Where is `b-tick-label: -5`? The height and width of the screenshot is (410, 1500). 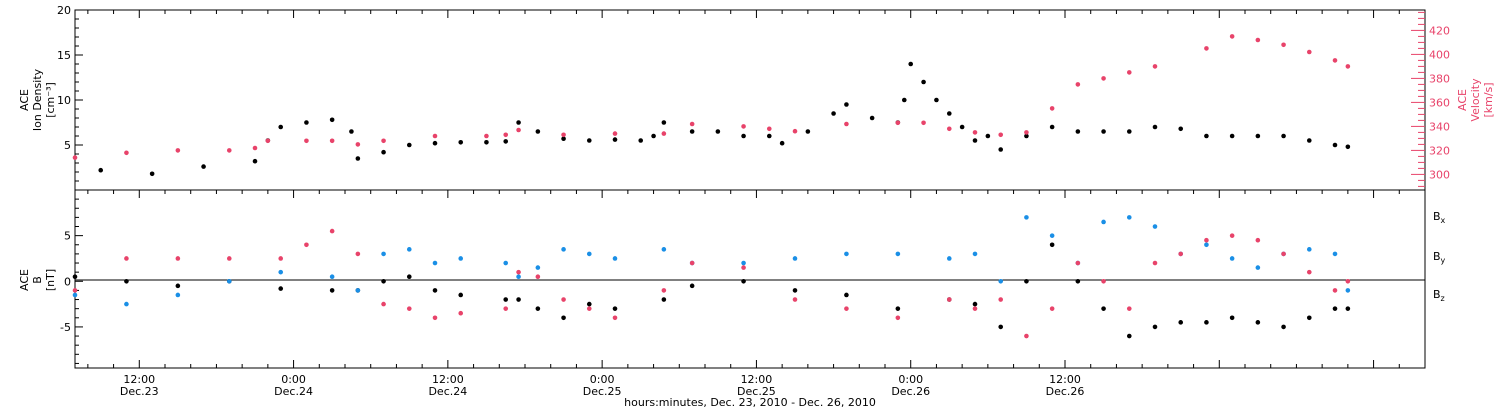
b-tick-label: -5 is located at coordinates (65, 327).